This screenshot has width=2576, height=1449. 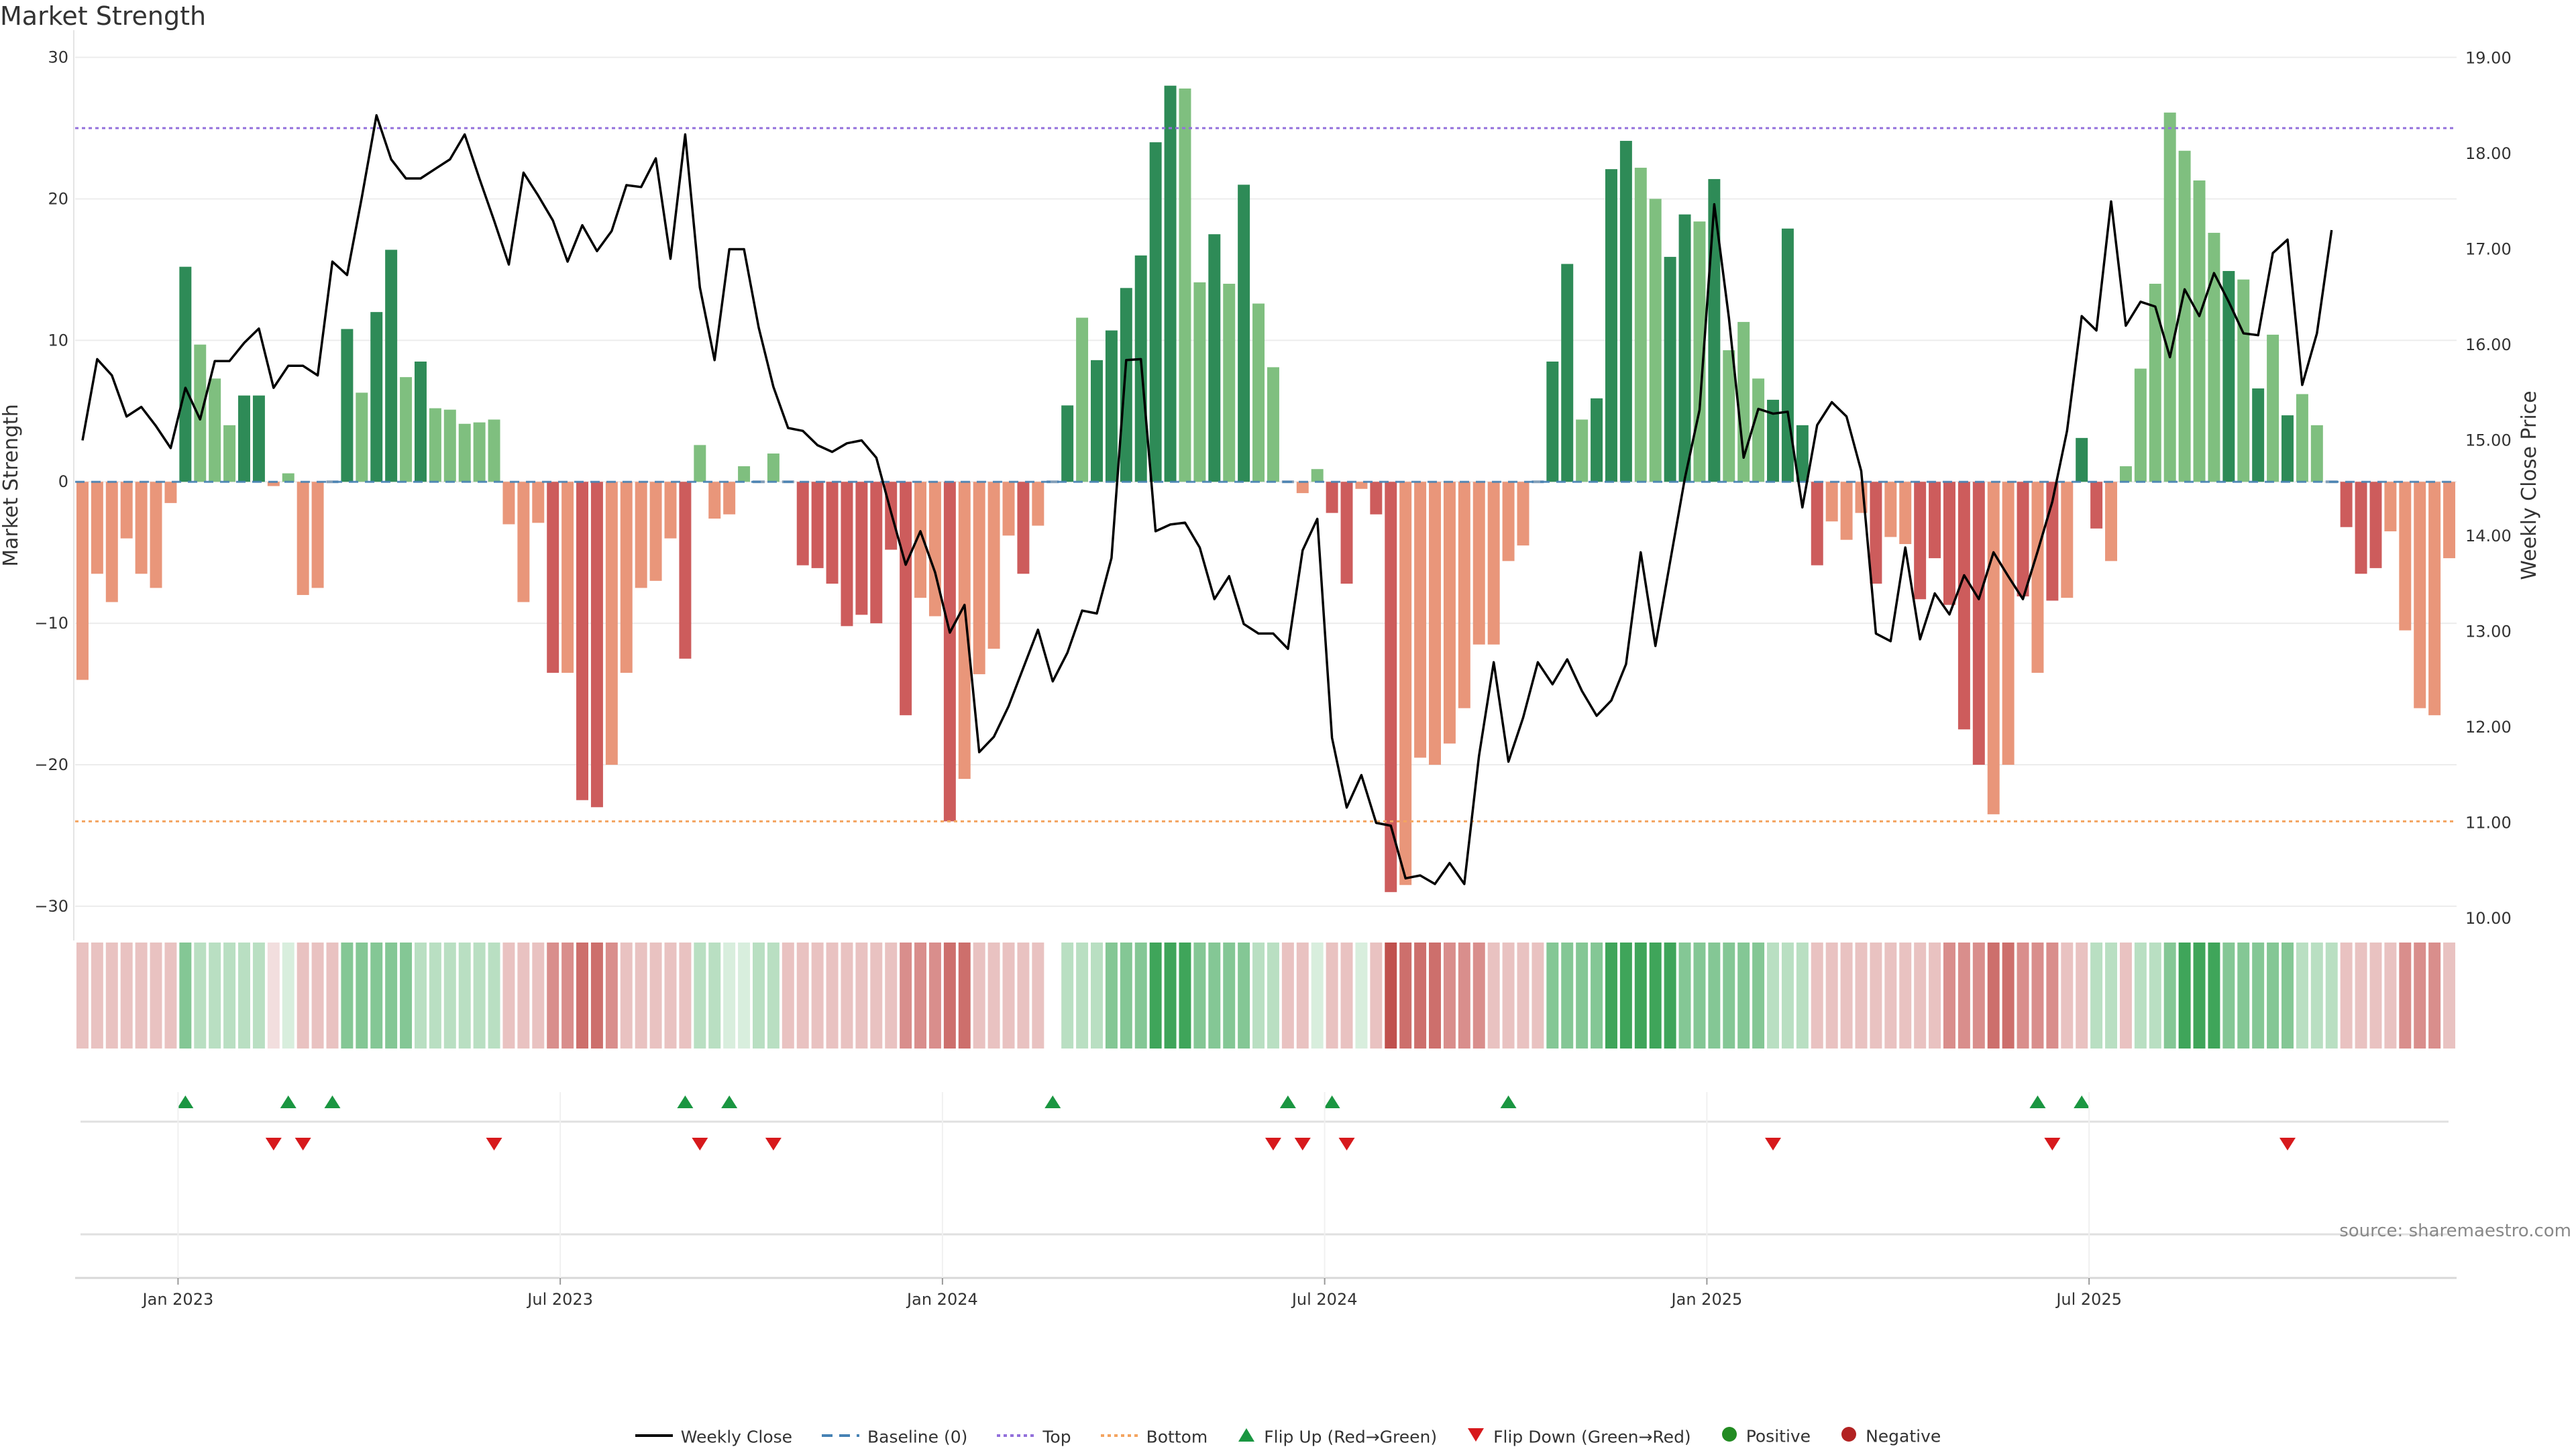 I want to click on x-tick-label: Jul 2024, so click(x=1324, y=1299).